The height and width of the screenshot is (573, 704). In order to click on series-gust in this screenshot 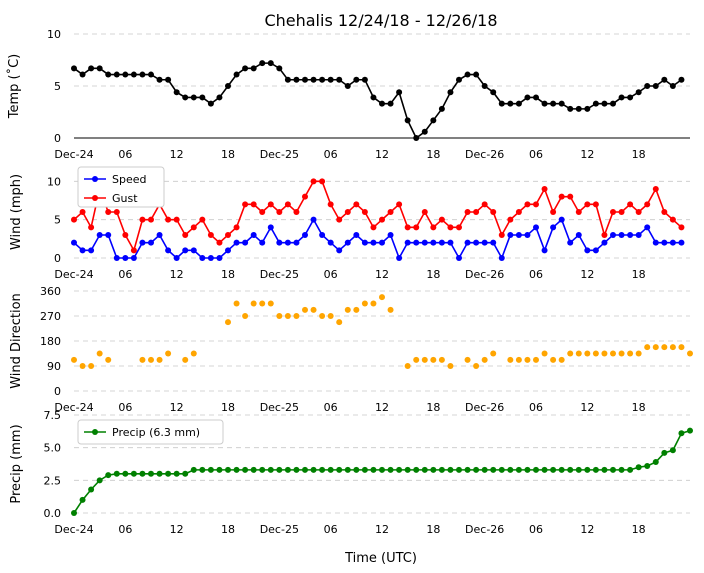, I will do `click(378, 216)`.